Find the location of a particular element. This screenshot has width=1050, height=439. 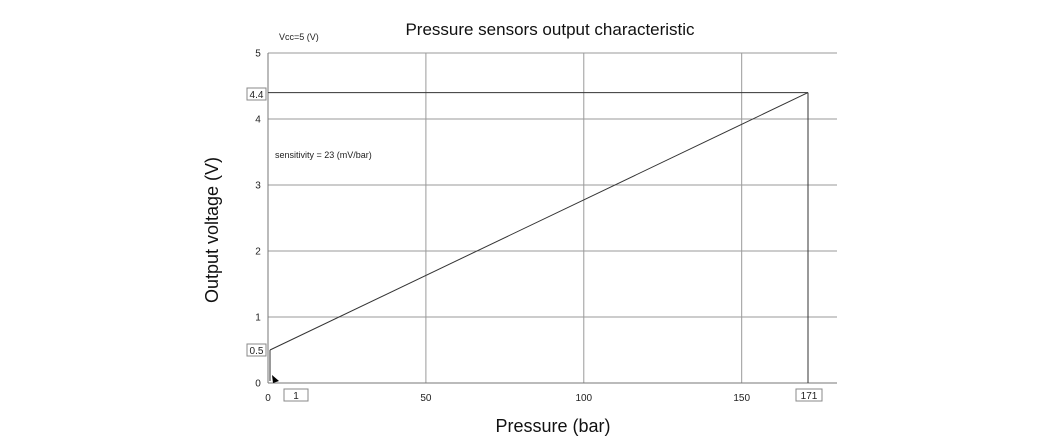

marker-y-top-text: 4.4 is located at coordinates (257, 95).